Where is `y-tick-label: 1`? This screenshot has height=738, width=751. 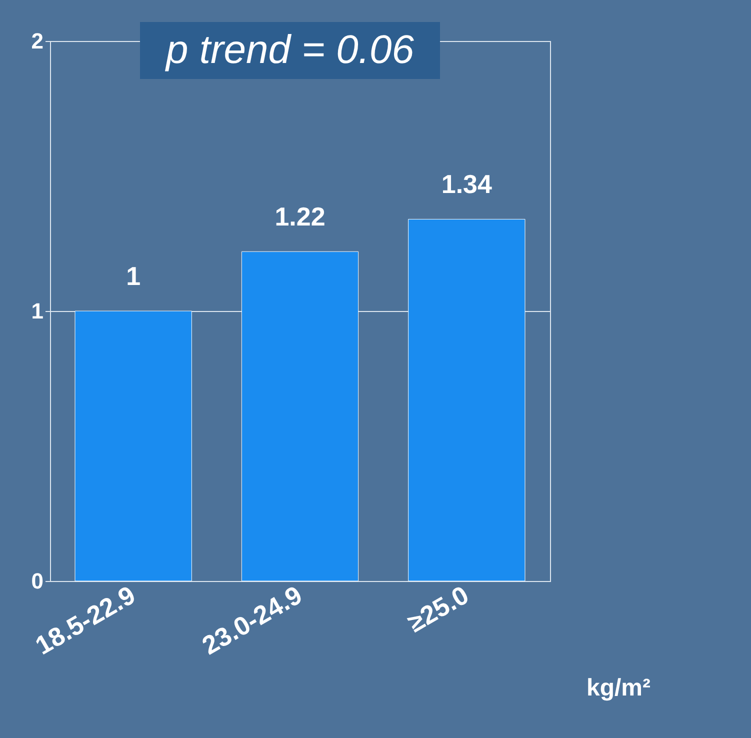 y-tick-label: 1 is located at coordinates (37, 311).